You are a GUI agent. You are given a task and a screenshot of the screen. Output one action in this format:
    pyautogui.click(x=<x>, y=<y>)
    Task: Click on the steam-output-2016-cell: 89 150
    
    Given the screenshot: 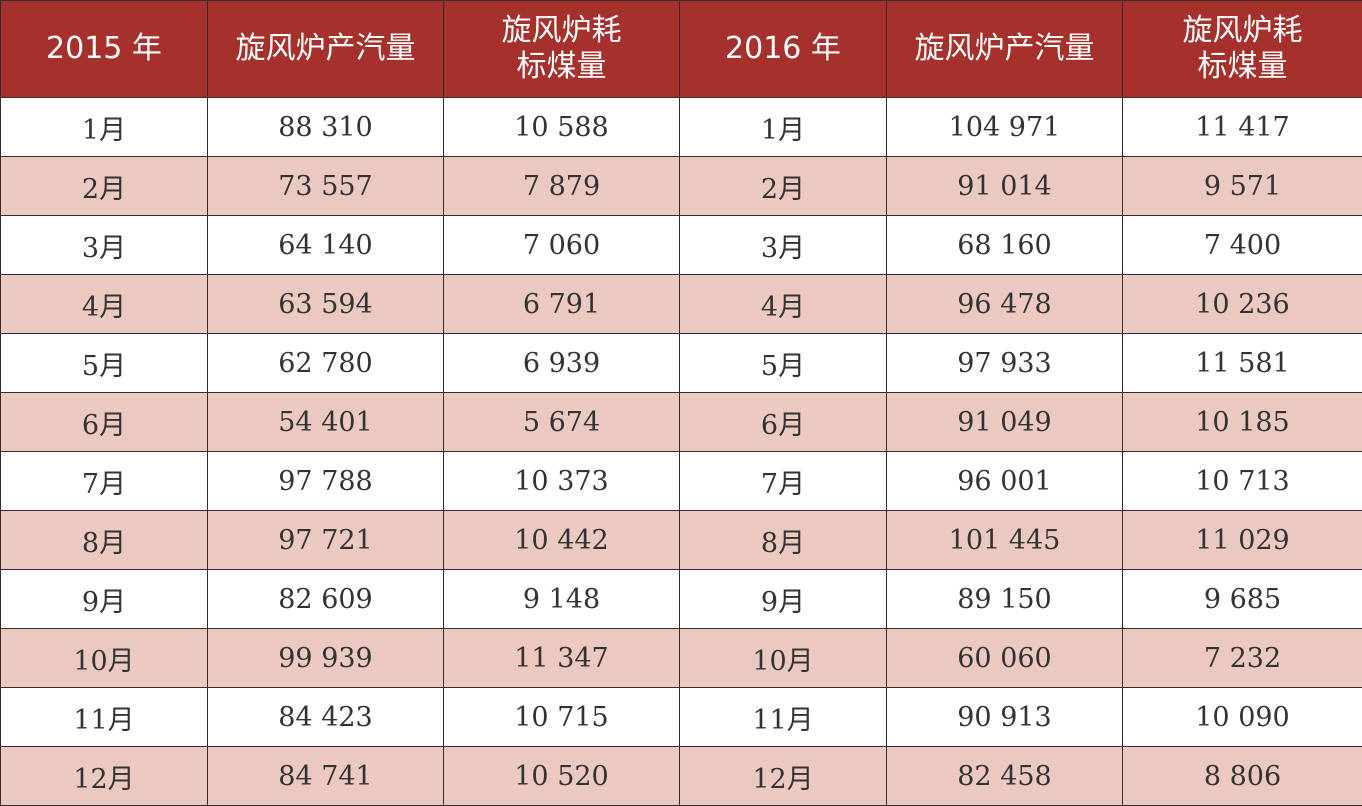 What is the action you would take?
    pyautogui.click(x=1005, y=599)
    